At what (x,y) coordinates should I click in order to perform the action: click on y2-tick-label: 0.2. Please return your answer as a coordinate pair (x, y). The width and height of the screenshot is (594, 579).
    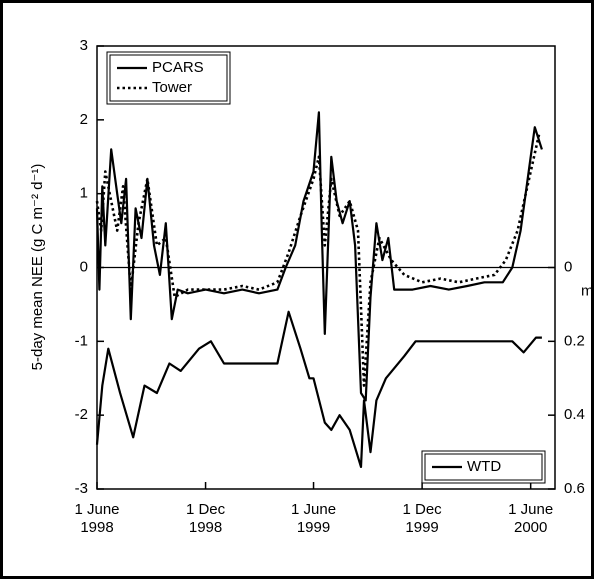
    Looking at the image, I should click on (574, 340).